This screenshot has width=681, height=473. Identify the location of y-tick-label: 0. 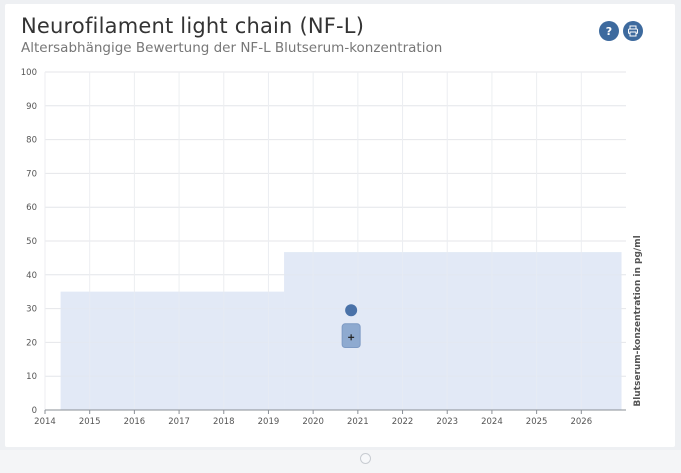
(34, 411).